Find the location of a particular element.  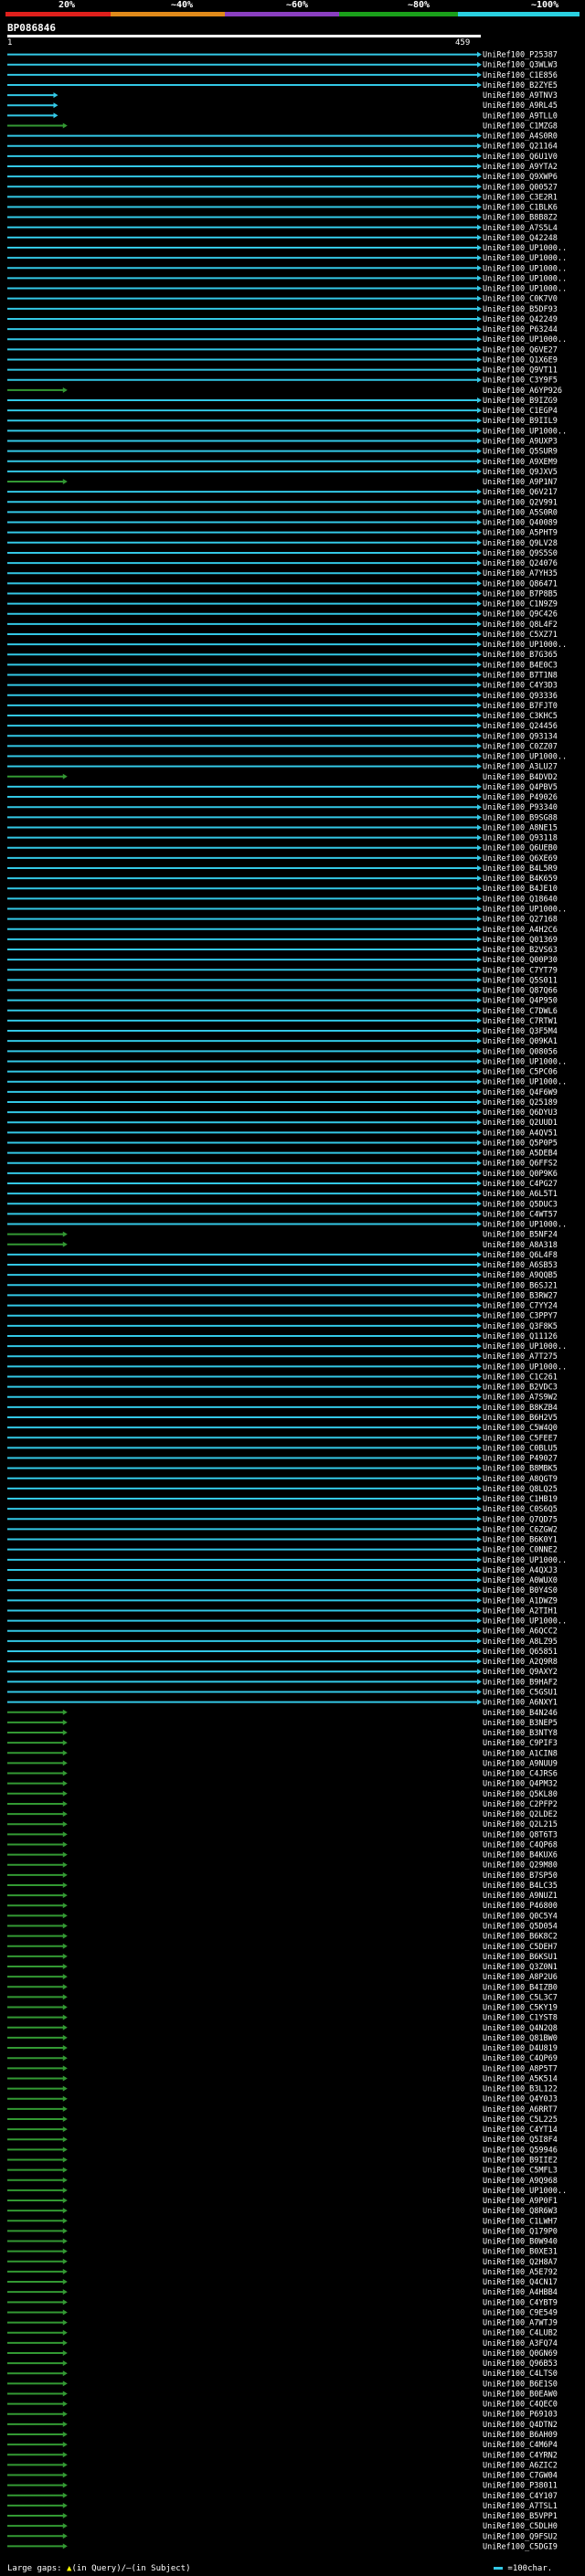

hit-label-147: UniRef100_C0NNE2 is located at coordinates (520, 1550).